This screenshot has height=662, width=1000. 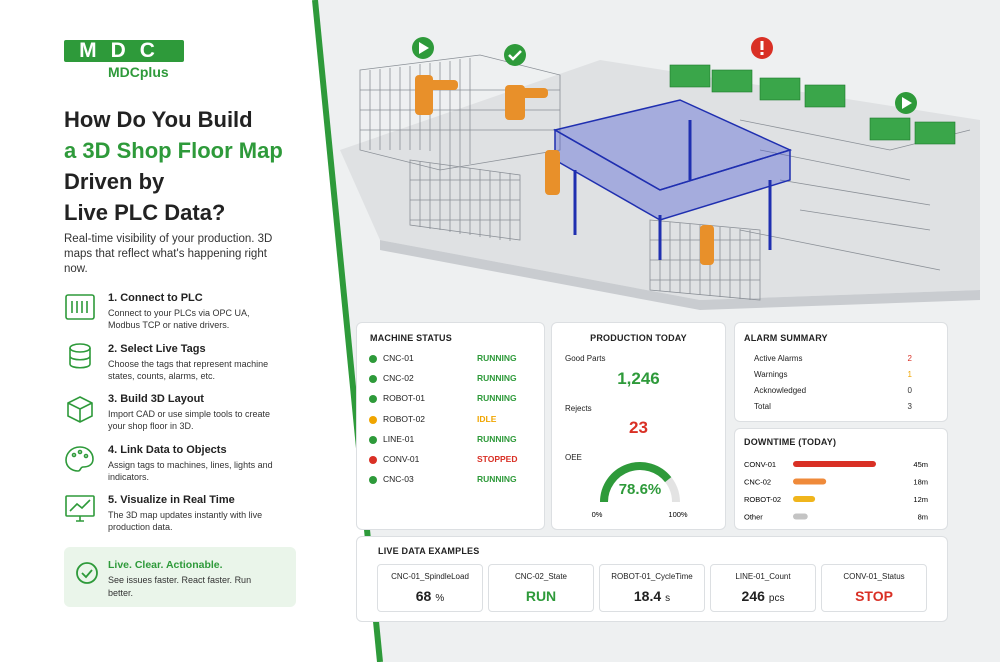 What do you see at coordinates (145, 212) in the screenshot?
I see `headline-line: Live PLC Data?` at bounding box center [145, 212].